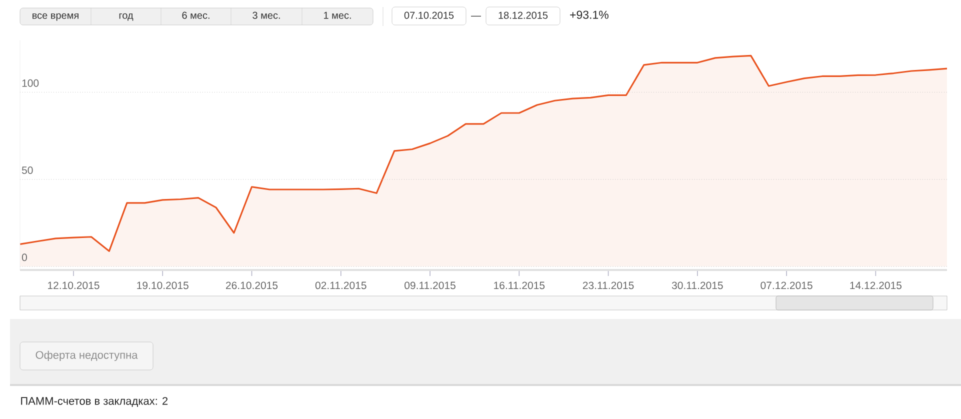  I want to click on x-tick-label: 09.11.2015, so click(430, 286).